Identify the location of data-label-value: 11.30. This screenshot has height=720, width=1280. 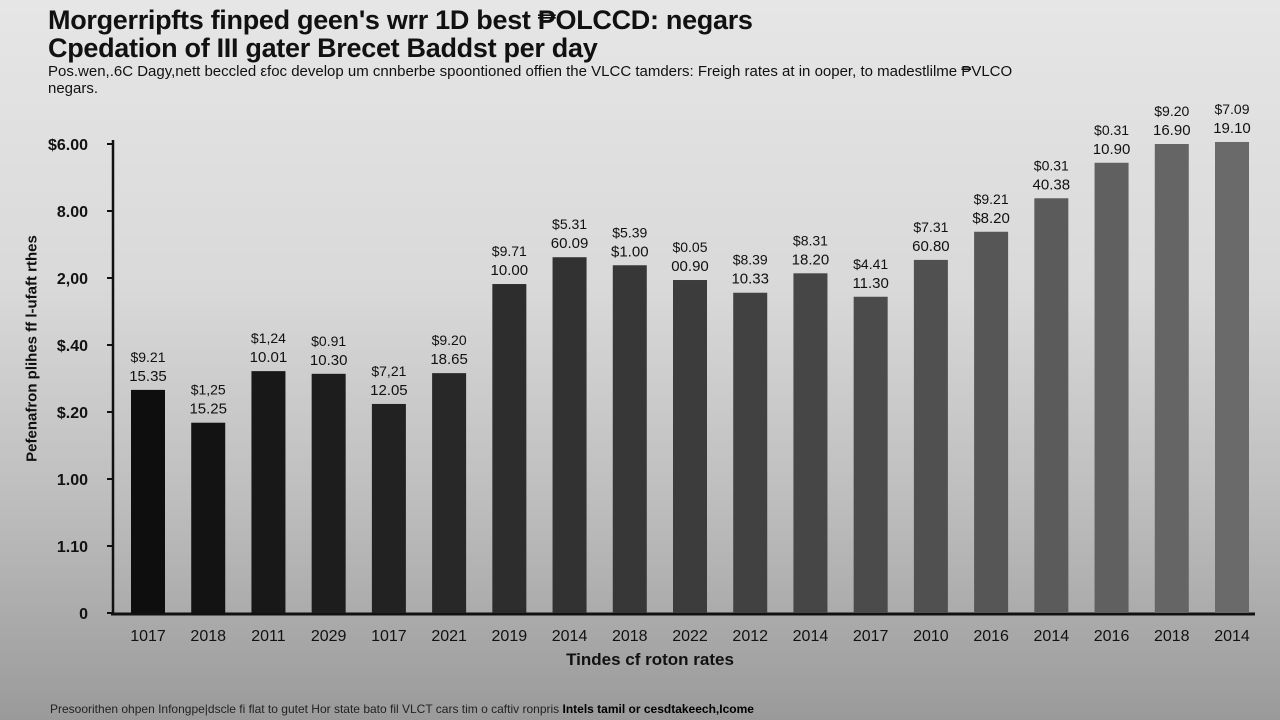
(870, 283).